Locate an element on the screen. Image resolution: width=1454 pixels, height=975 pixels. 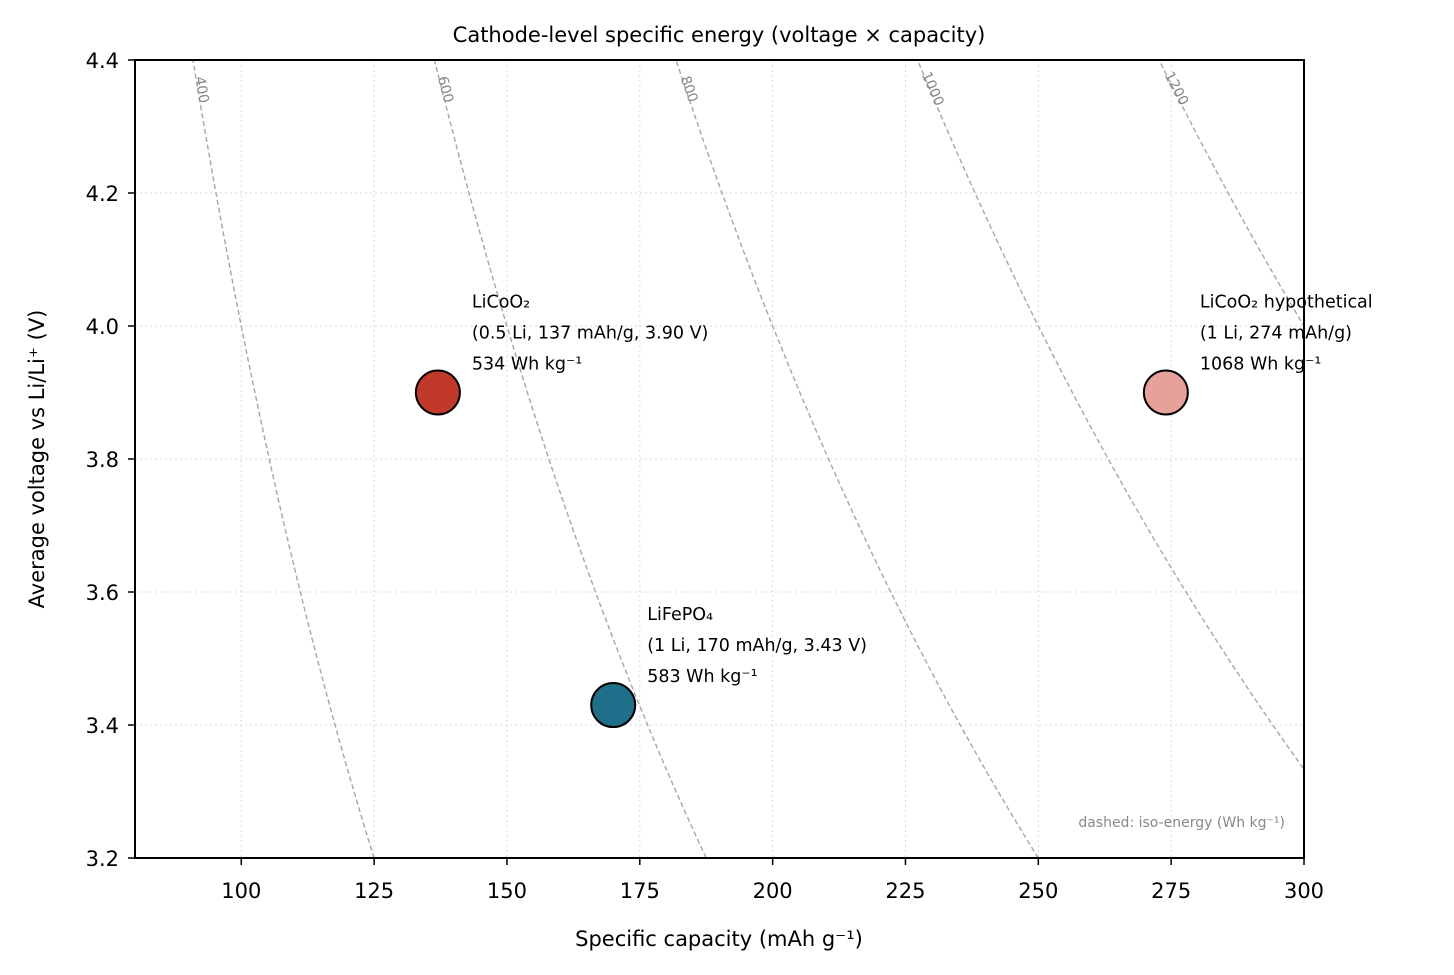
iso-energy-note: dashed: iso-energy (Wh kg⁻¹) is located at coordinates (1181, 823).